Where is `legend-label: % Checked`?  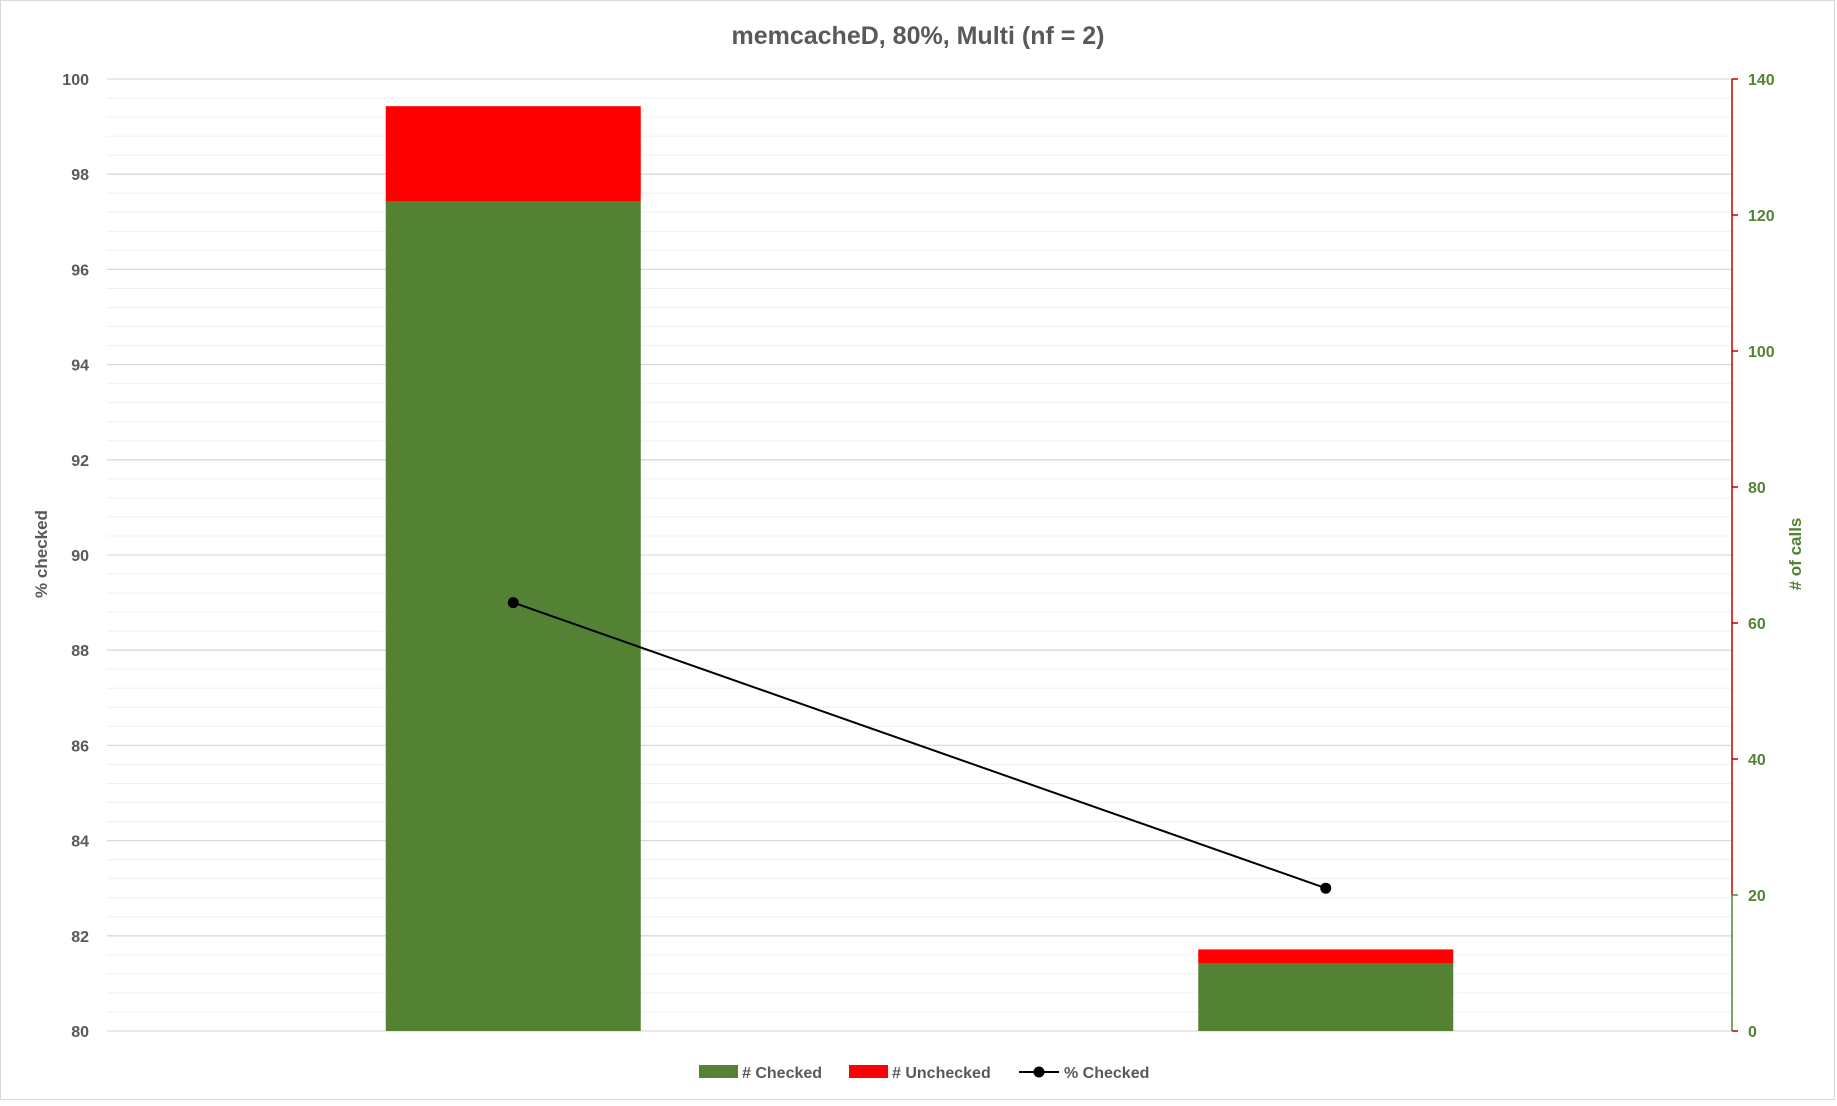
legend-label: % Checked is located at coordinates (1106, 1073).